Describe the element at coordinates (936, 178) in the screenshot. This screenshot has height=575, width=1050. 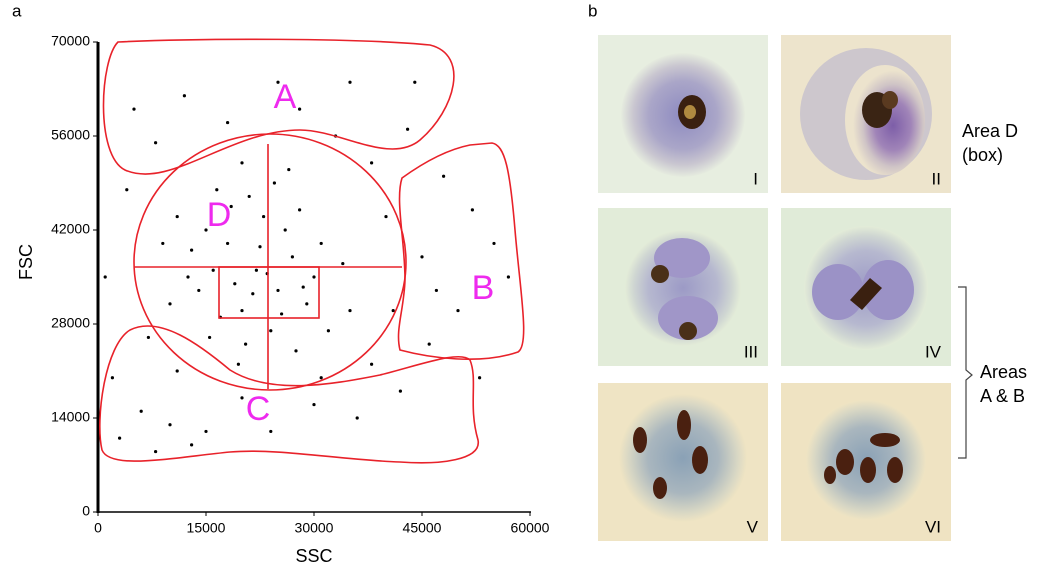
I see `image-label: II` at that location.